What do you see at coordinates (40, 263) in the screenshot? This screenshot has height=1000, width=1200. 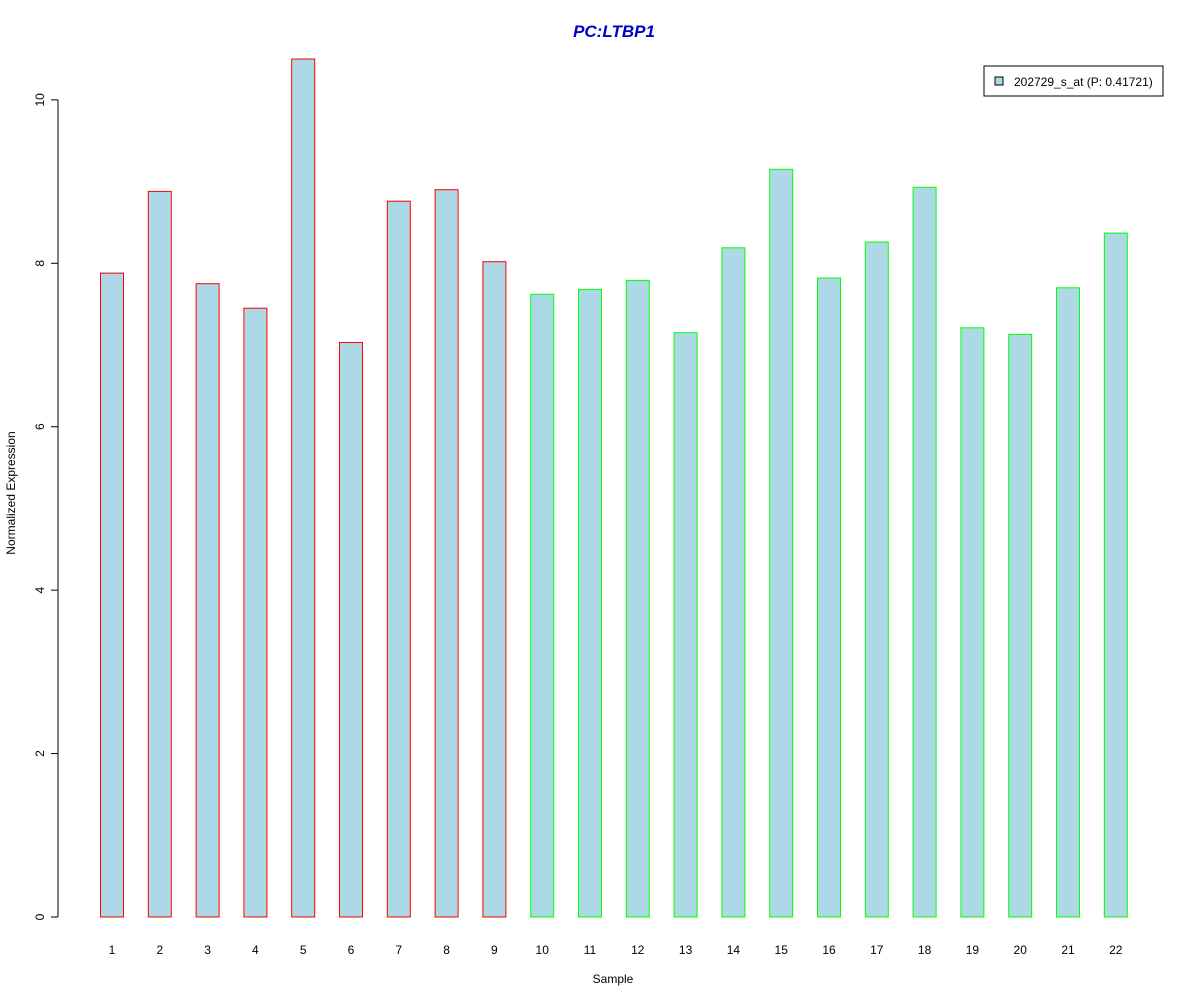 I see `y-tick-label: 8` at bounding box center [40, 263].